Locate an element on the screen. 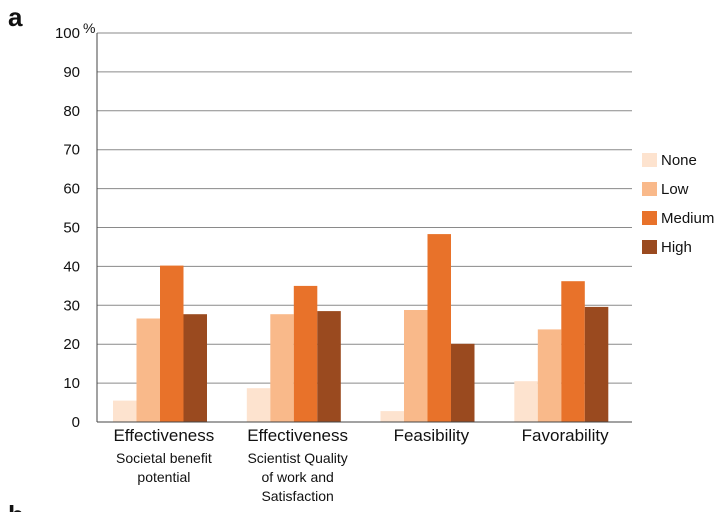  y-tick-labels: 0 10 20 30 40 50 60 70 80 90 100 is located at coordinates (67, 228).